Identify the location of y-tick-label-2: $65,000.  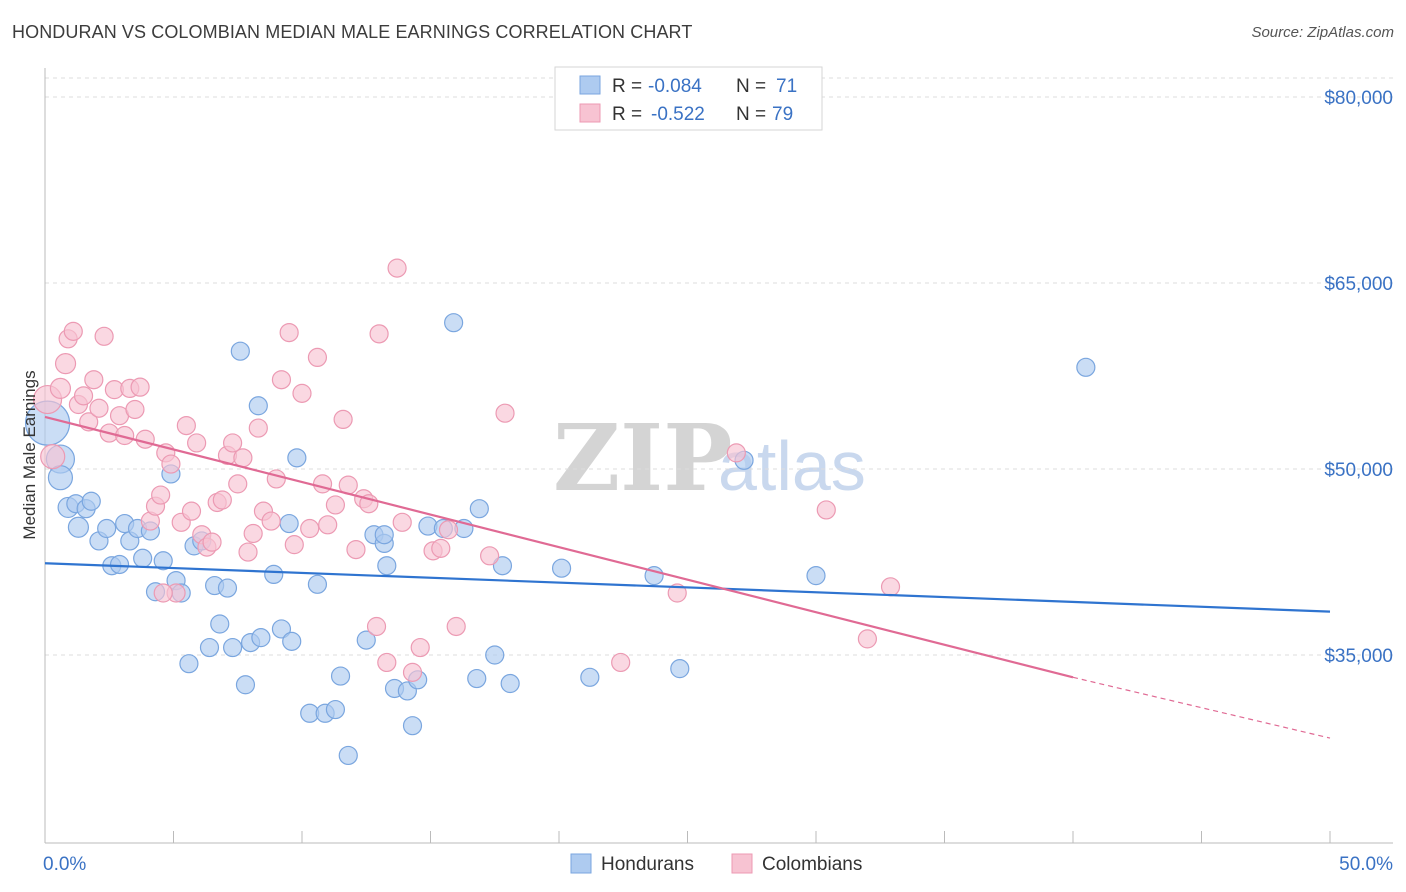
(1358, 284).